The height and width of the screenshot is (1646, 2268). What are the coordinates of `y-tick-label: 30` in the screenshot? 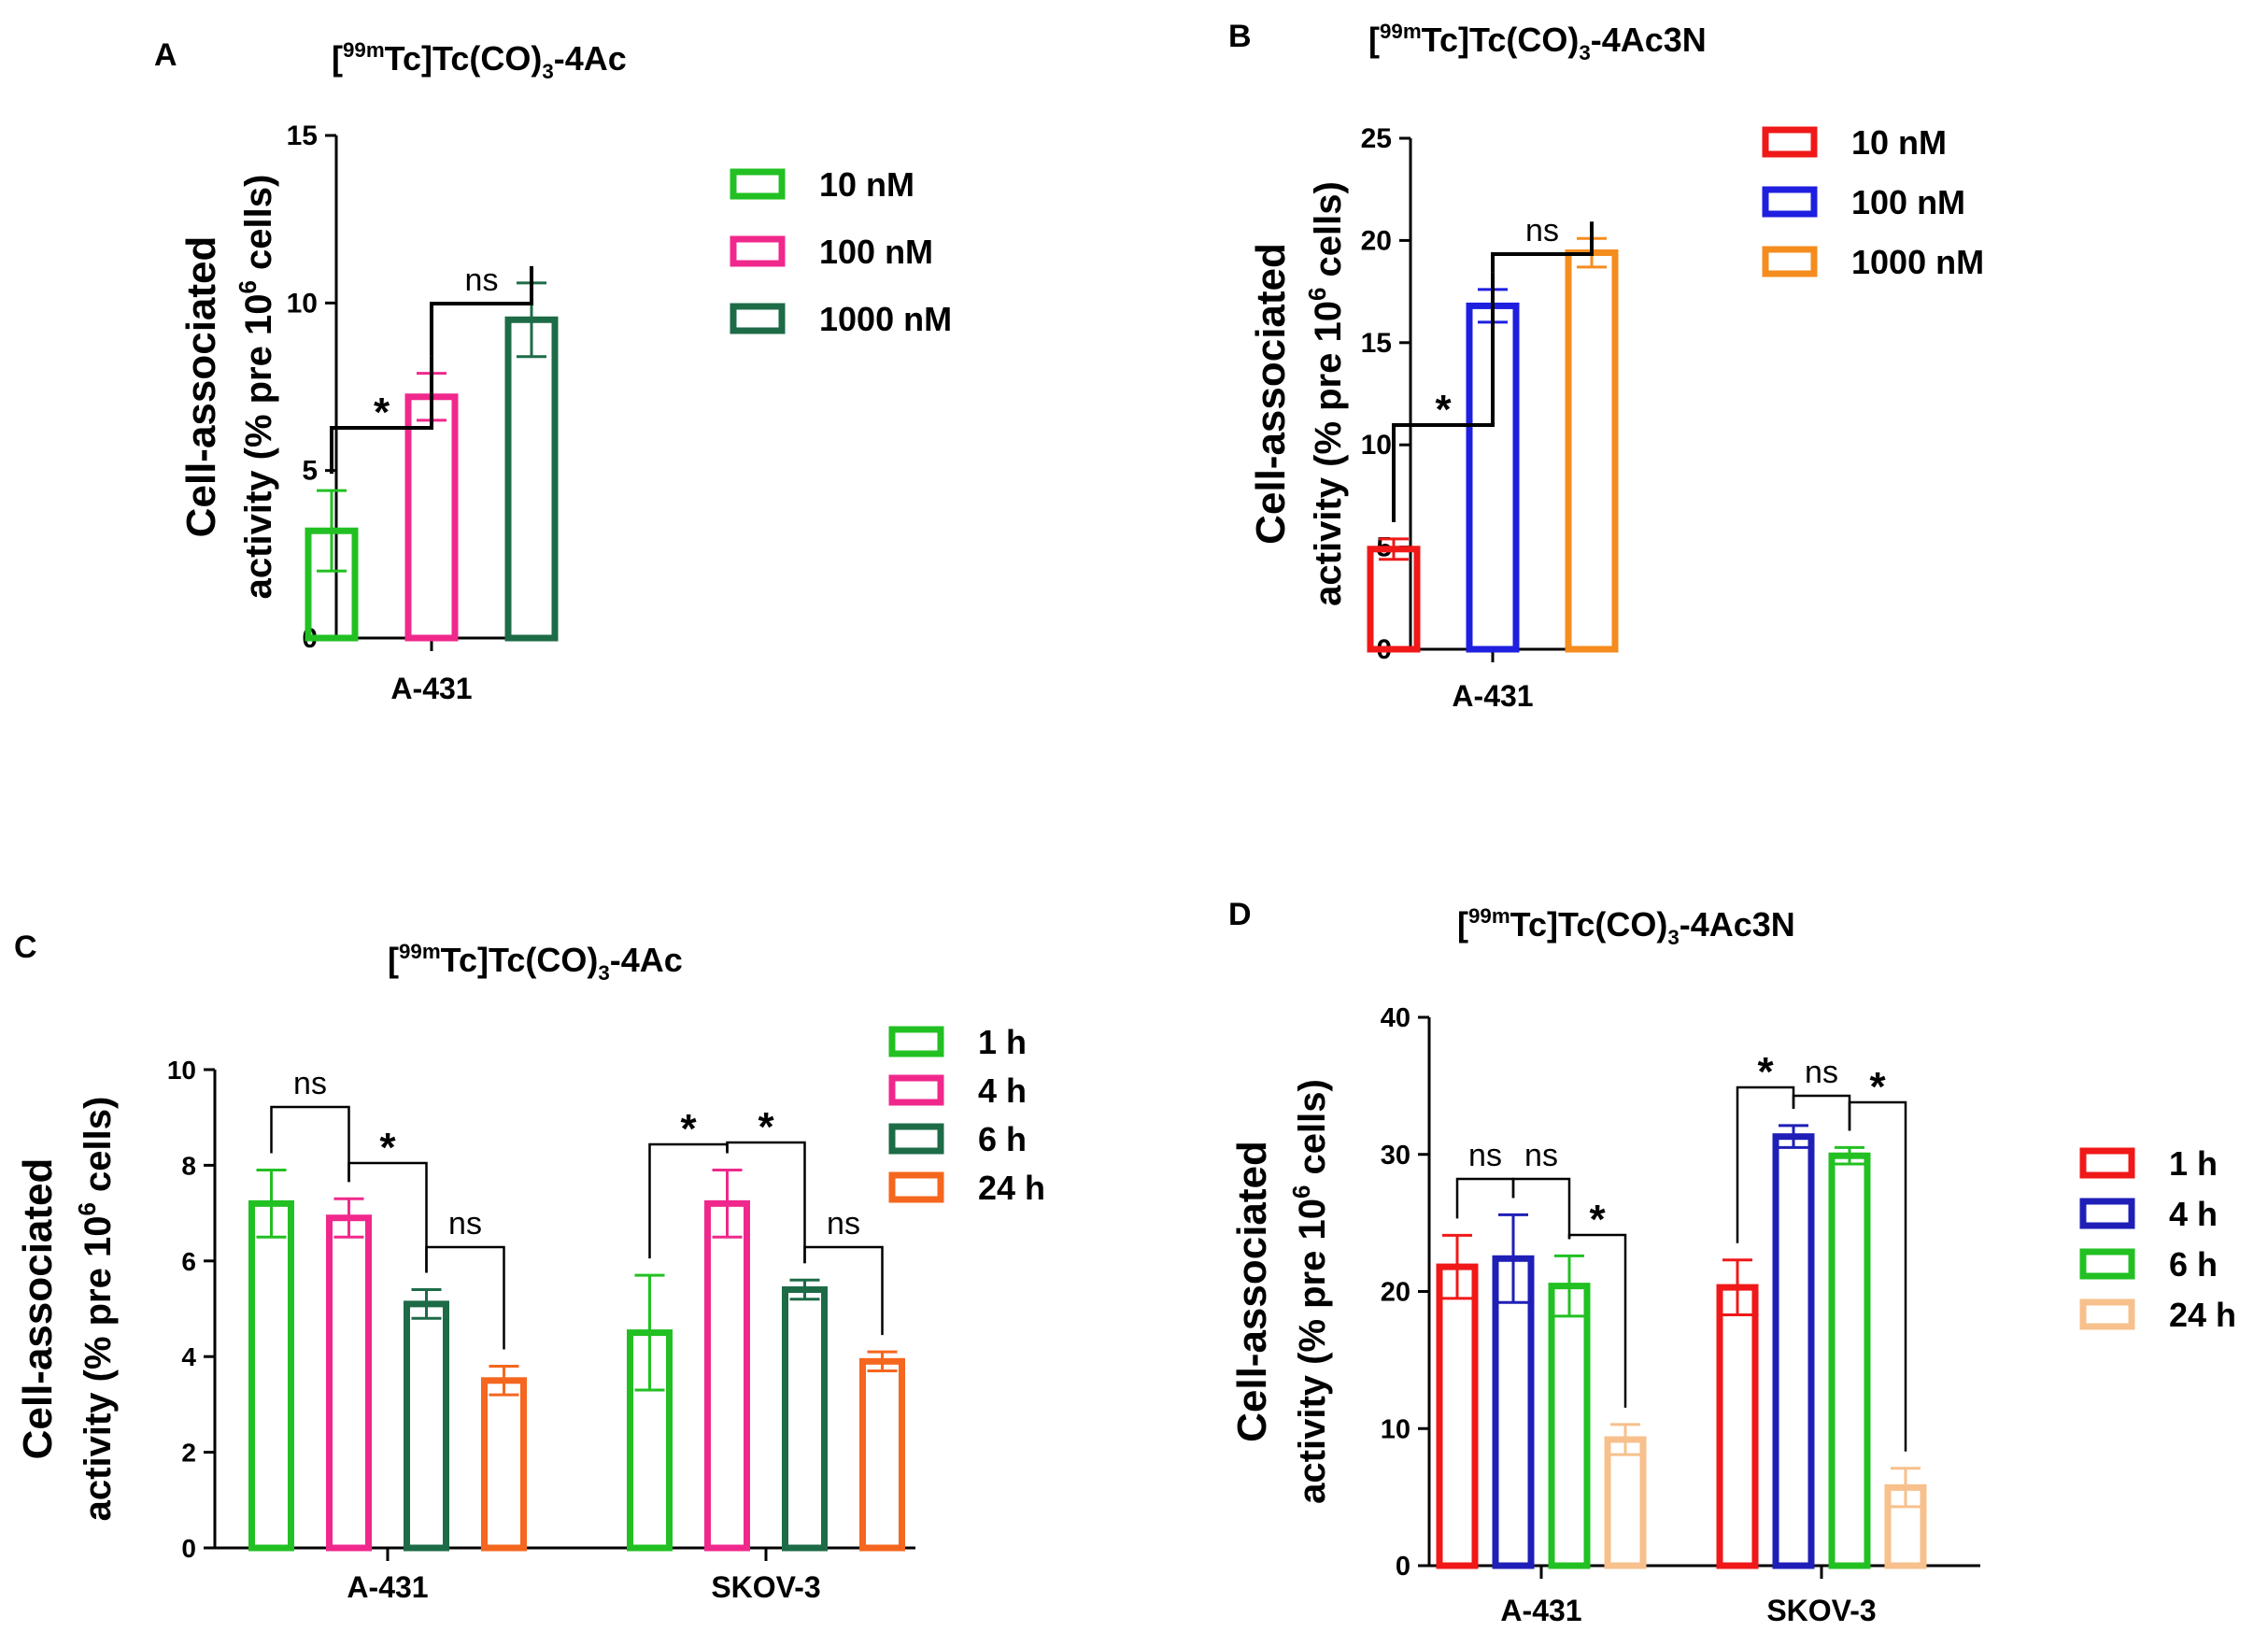 It's located at (1395, 1156).